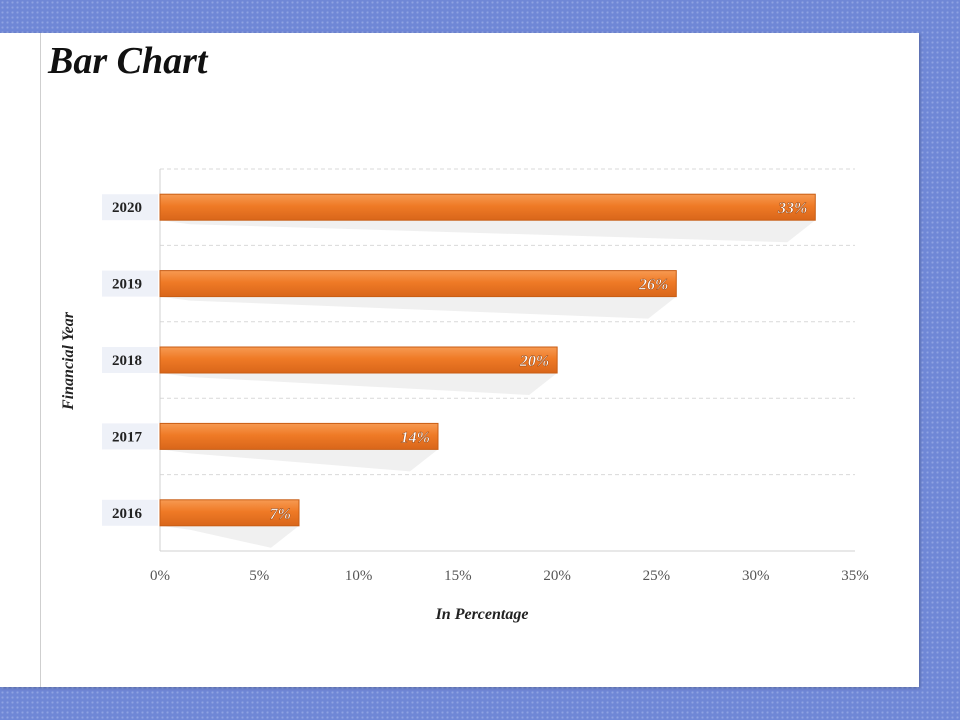 This screenshot has height=720, width=960. What do you see at coordinates (259, 576) in the screenshot?
I see `x-tick-label: 5%` at bounding box center [259, 576].